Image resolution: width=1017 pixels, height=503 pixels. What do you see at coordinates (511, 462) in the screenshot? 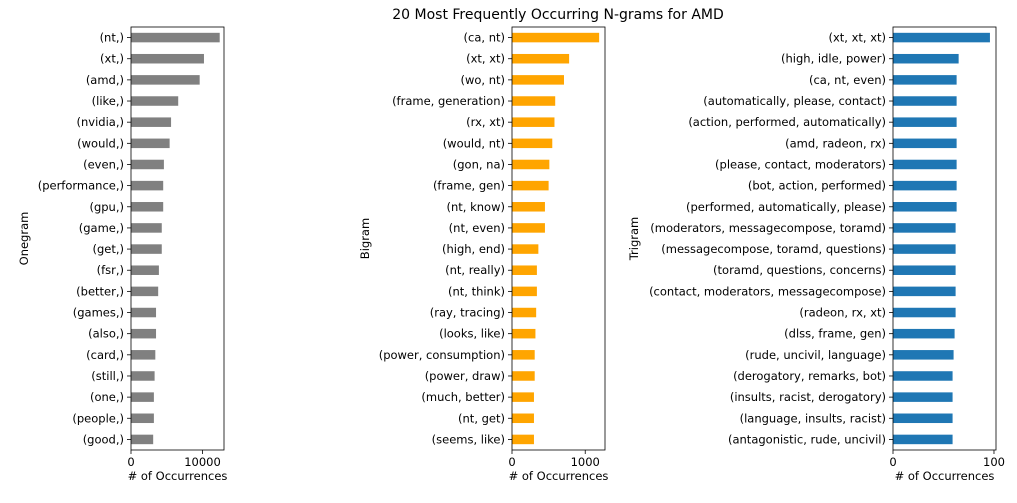
I see `bigram-xtick-label: 0` at bounding box center [511, 462].